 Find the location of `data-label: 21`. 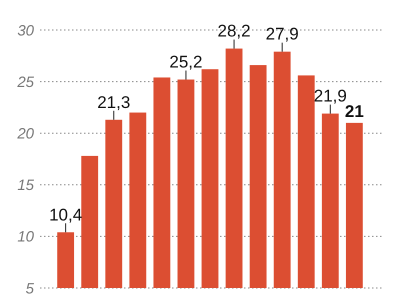

data-label: 21 is located at coordinates (354, 111).